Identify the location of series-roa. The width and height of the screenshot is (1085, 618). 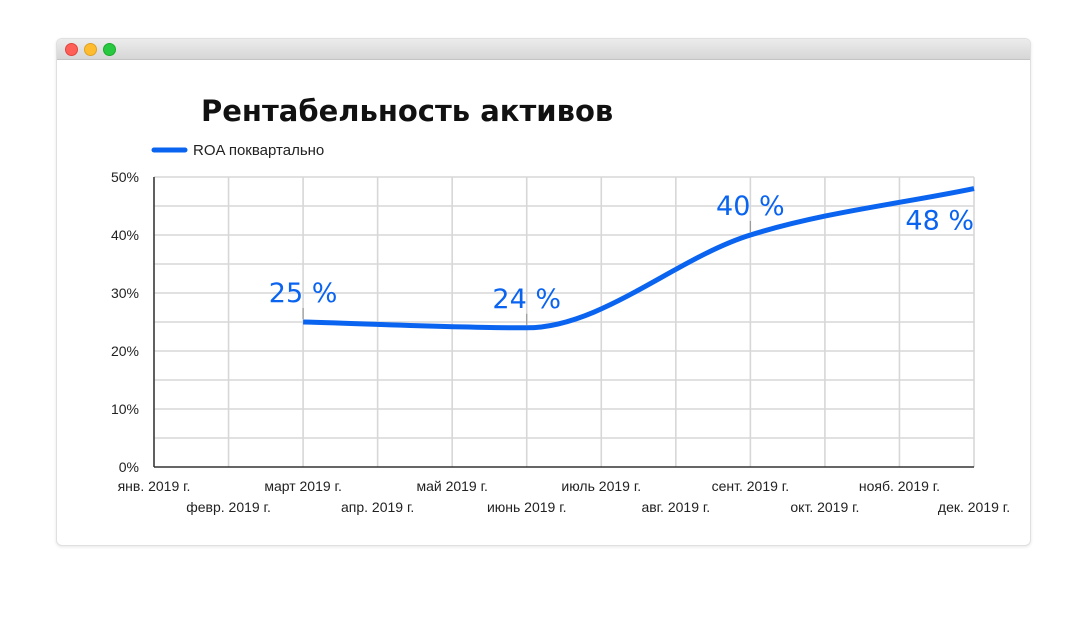
(639, 258).